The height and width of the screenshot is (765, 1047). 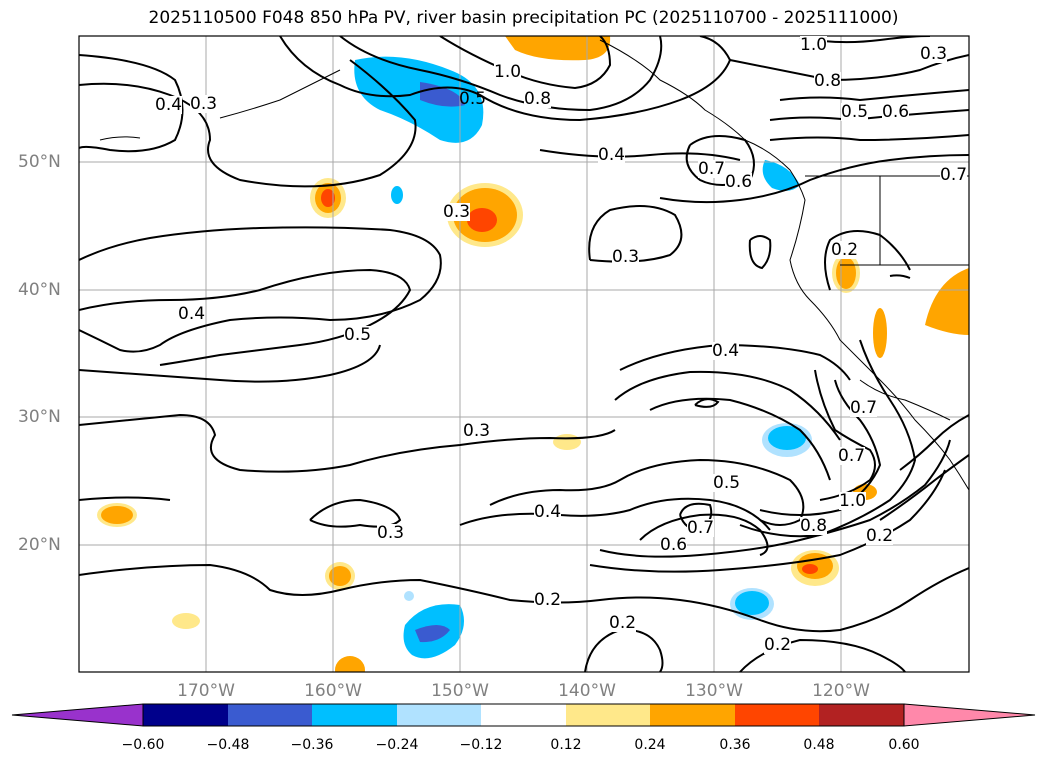 I want to click on shade-blue-126w-core, so click(x=752, y=603).